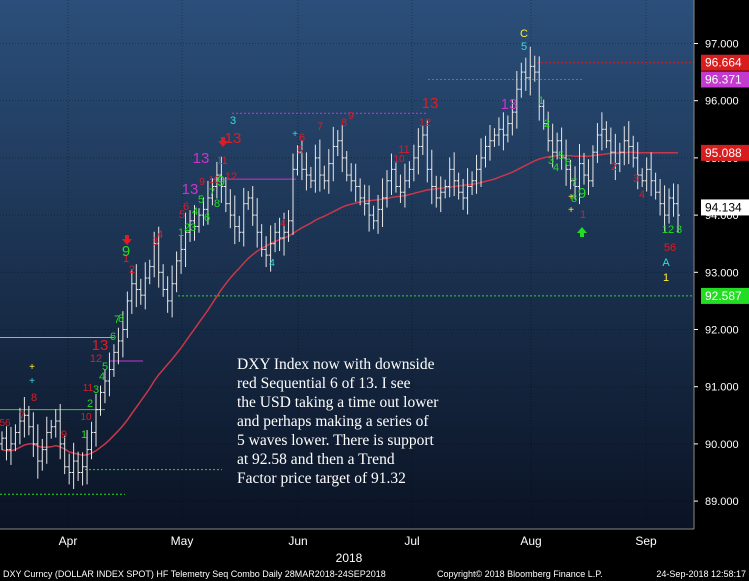 The width and height of the screenshot is (749, 581). Describe the element at coordinates (347, 546) in the screenshot. I see `x-axis: 2018 Apr May Jun Jul Aug Sep` at that location.